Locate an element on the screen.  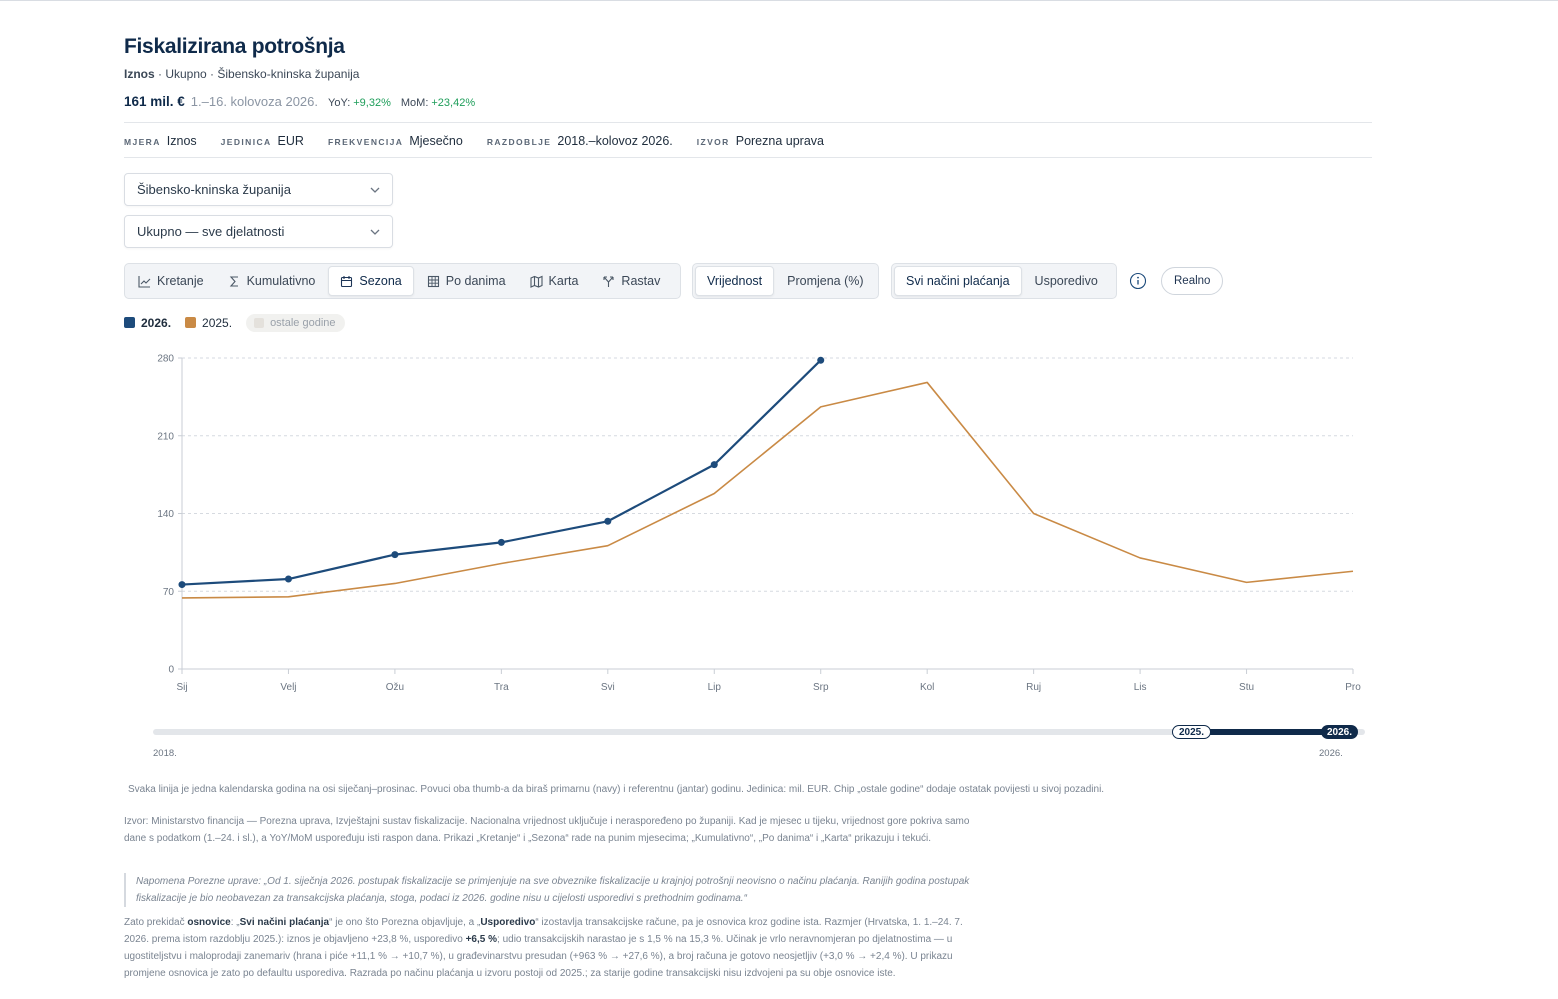
tab-active: Sezona is located at coordinates (371, 281).